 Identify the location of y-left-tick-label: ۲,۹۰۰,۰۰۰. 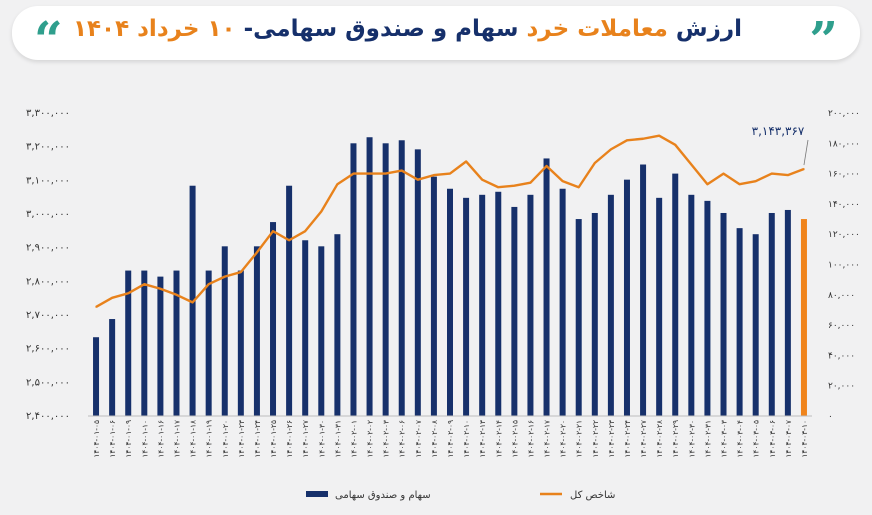
(48, 248).